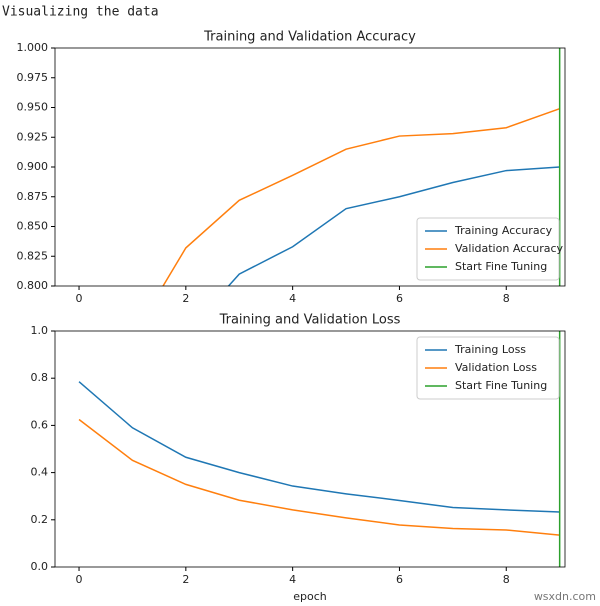 The image size is (600, 606). What do you see at coordinates (503, 230) in the screenshot?
I see `legend-label: Training Accuracy` at bounding box center [503, 230].